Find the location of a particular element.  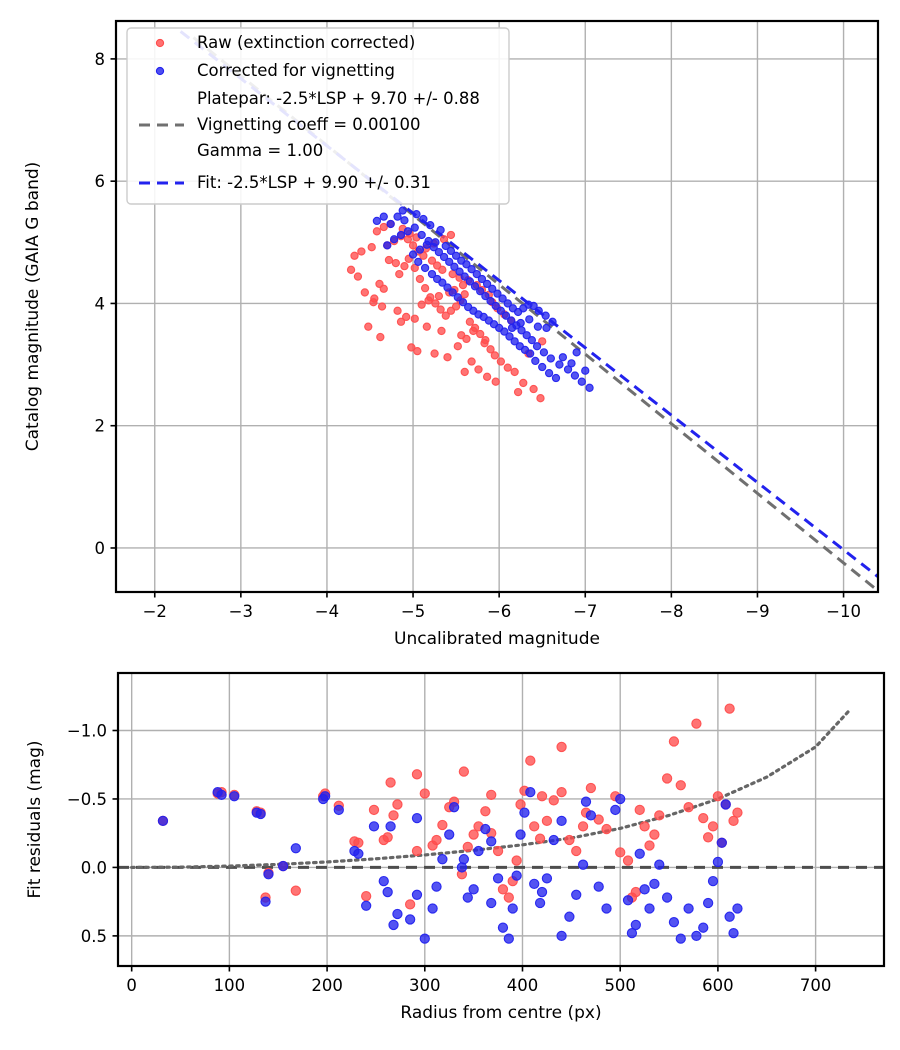

xtick-label: −5 is located at coordinates (413, 611).